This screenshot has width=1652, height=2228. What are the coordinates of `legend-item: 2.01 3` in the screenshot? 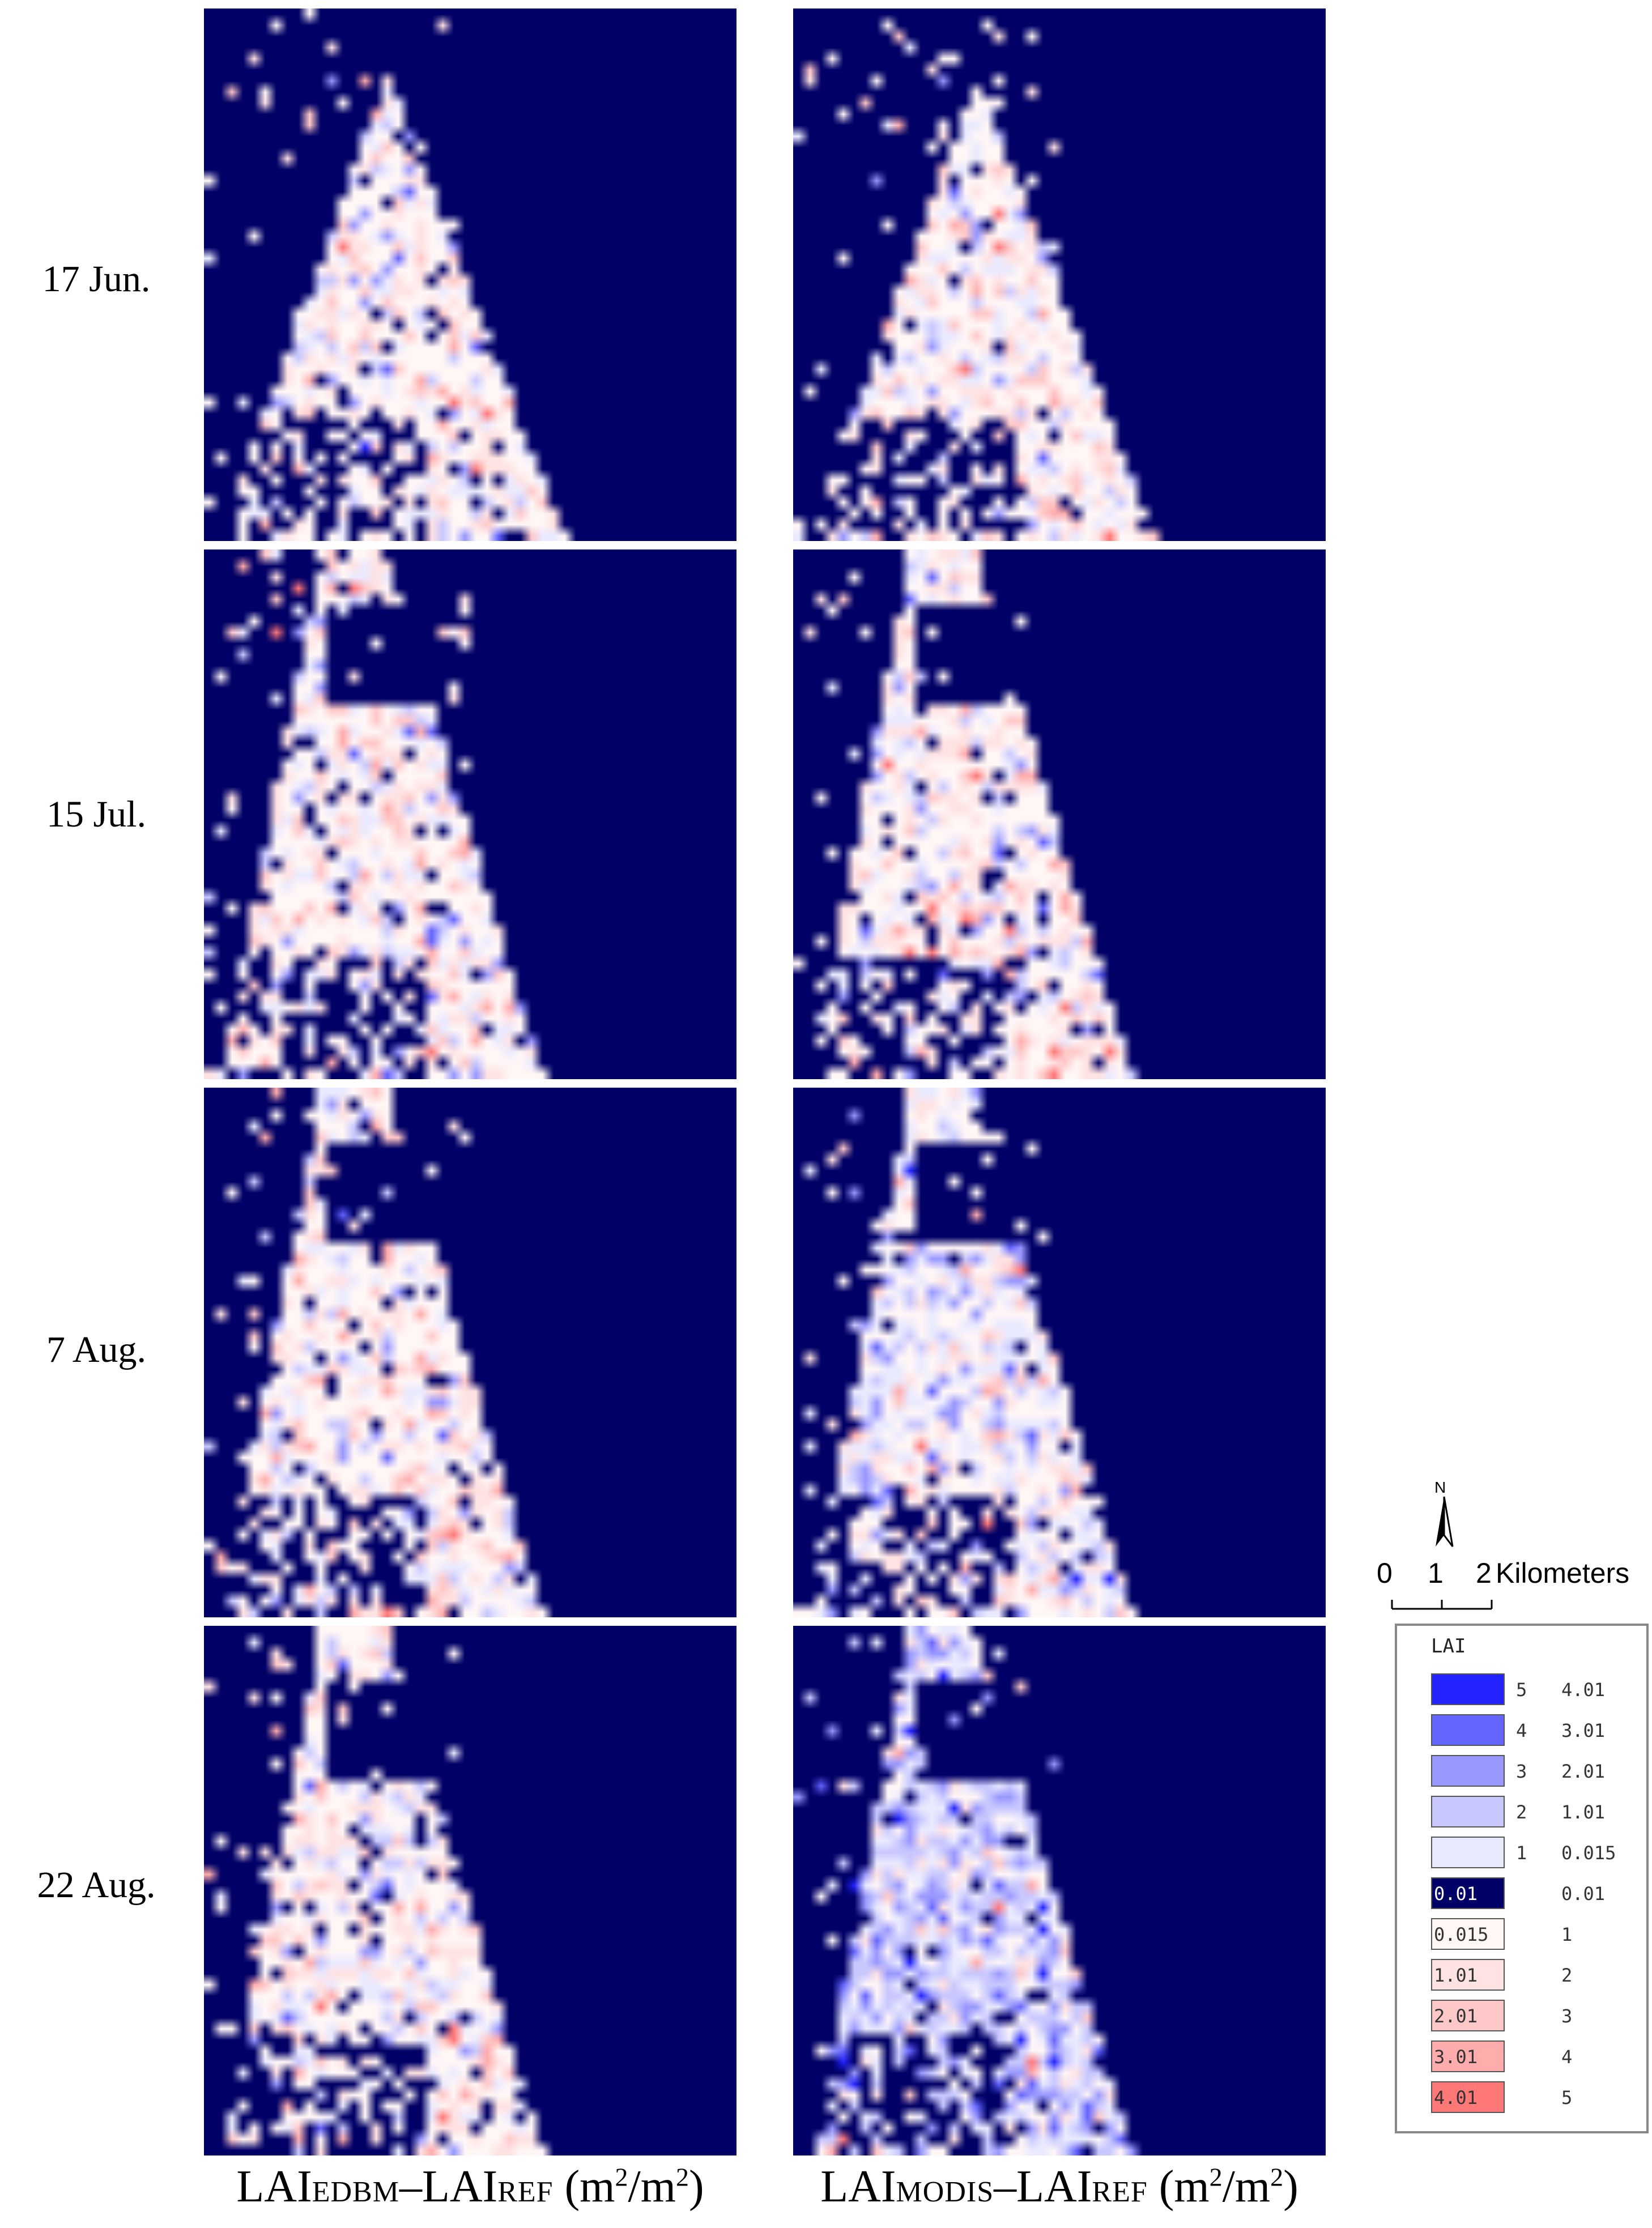 It's located at (1538, 2017).